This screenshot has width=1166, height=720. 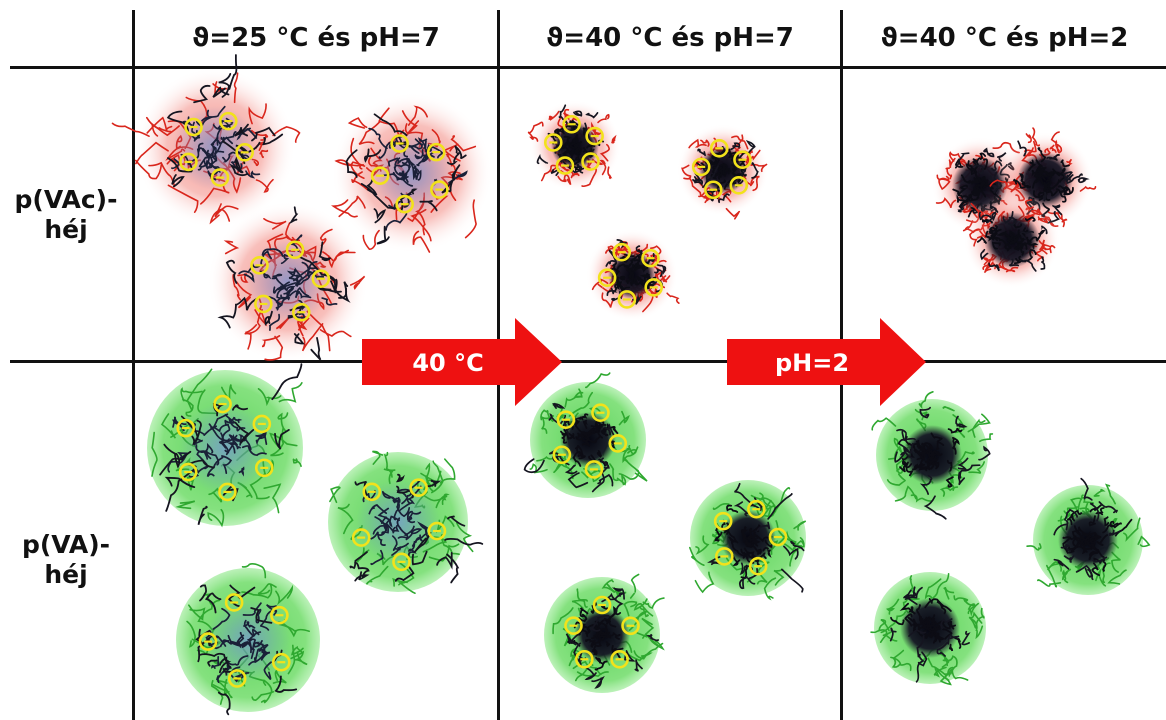 I want to click on row-label-pva-line1: p(VA)-, so click(x=66, y=544).